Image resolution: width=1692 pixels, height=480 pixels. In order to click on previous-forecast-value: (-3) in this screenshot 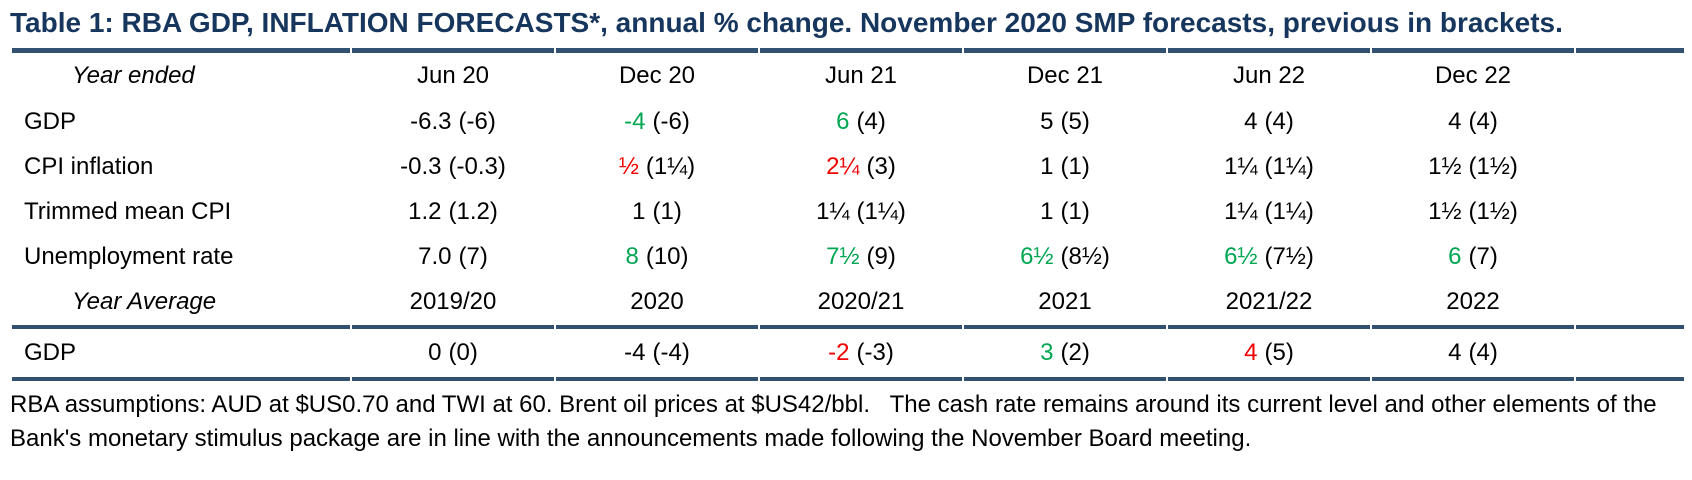, I will do `click(875, 352)`.